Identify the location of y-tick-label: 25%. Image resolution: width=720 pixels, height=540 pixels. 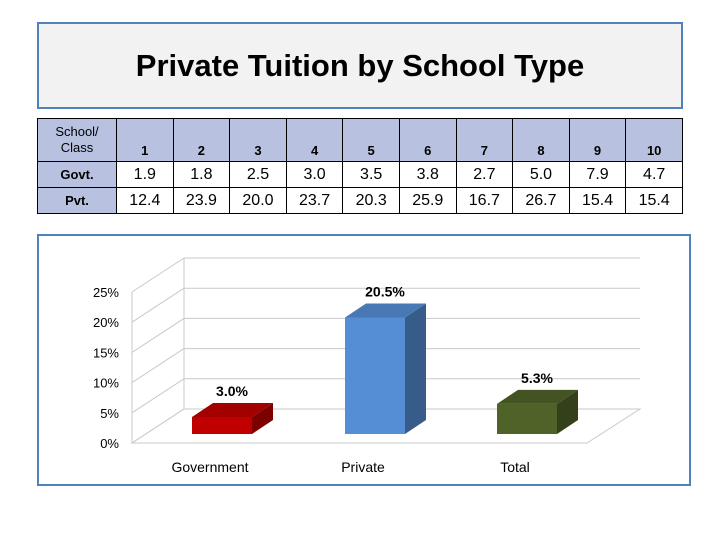
(106, 292).